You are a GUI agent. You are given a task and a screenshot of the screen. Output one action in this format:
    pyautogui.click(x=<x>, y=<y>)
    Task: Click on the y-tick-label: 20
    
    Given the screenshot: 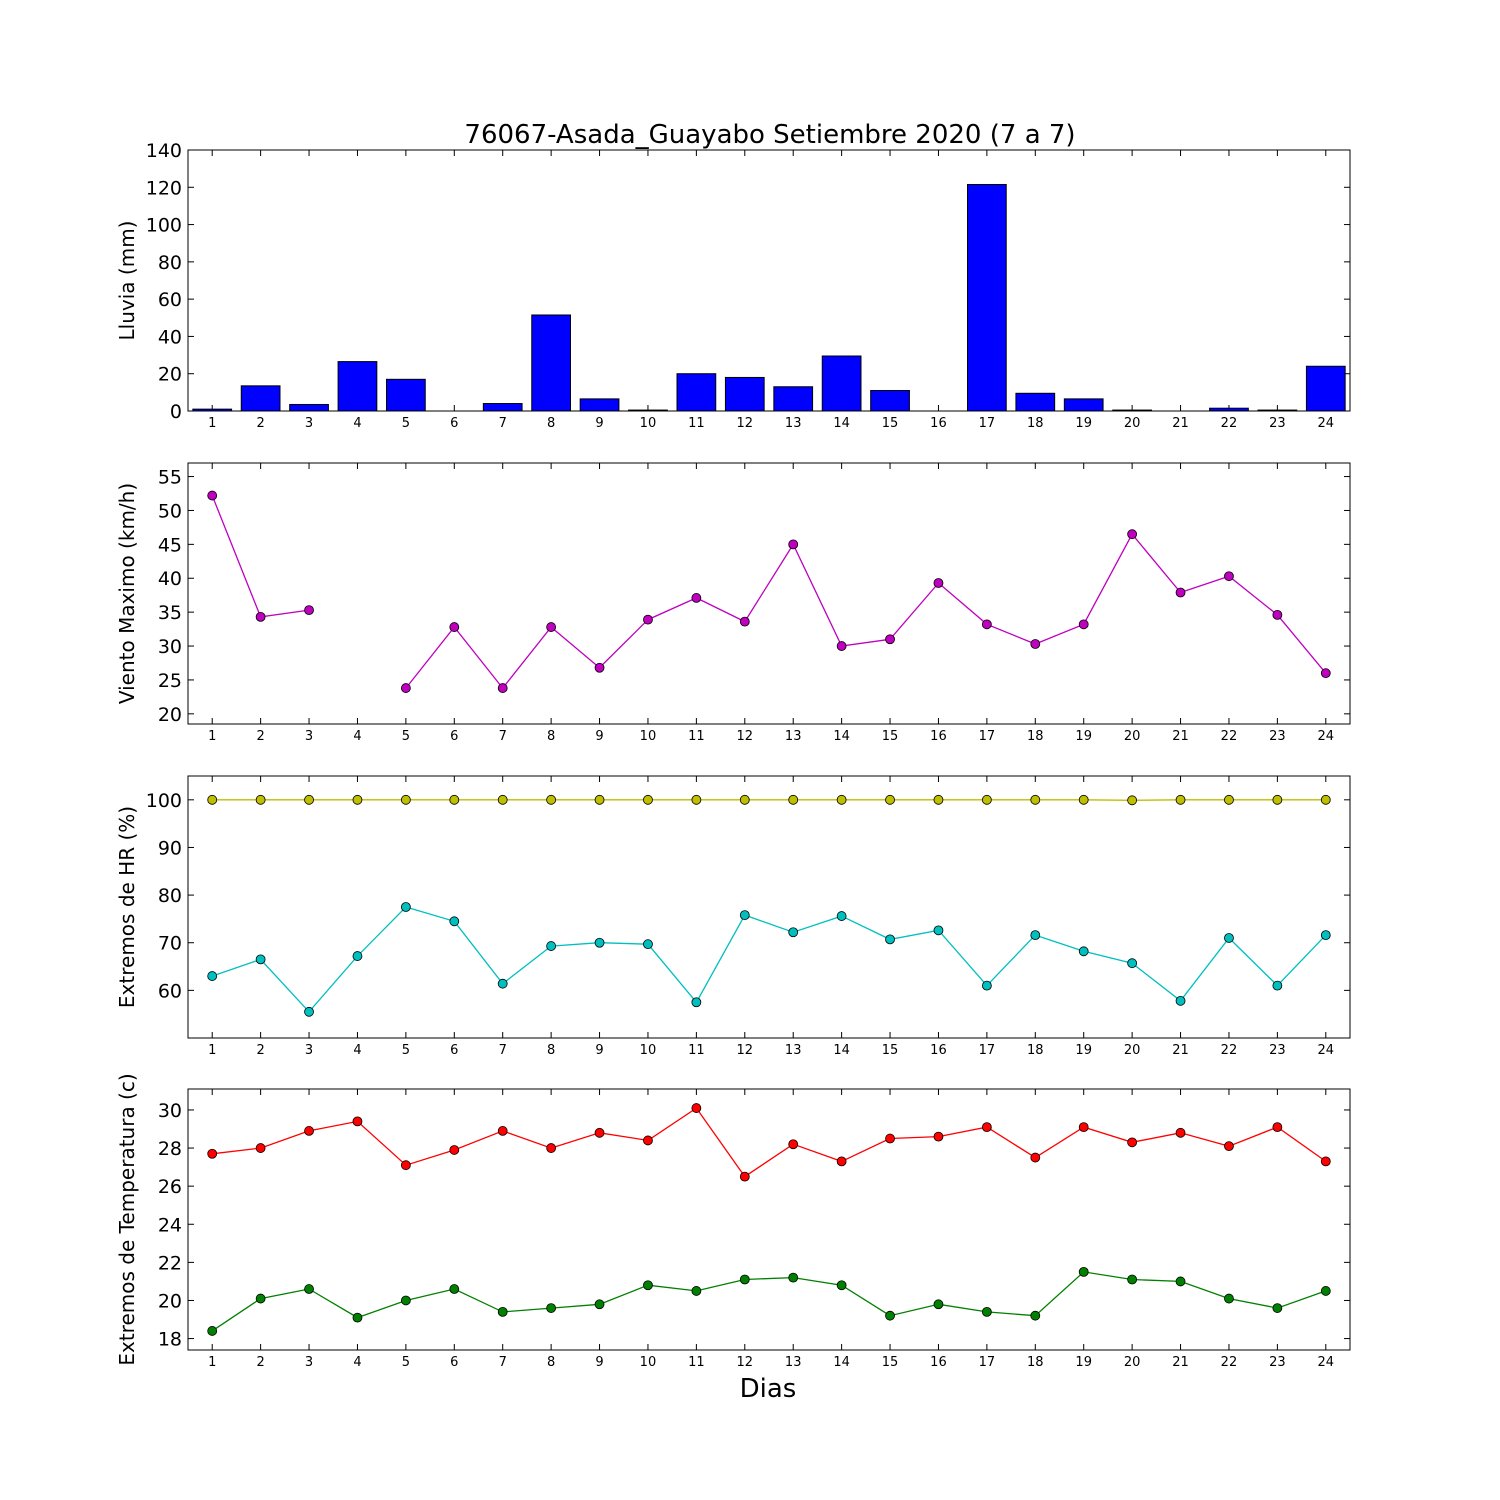 What is the action you would take?
    pyautogui.click(x=170, y=375)
    